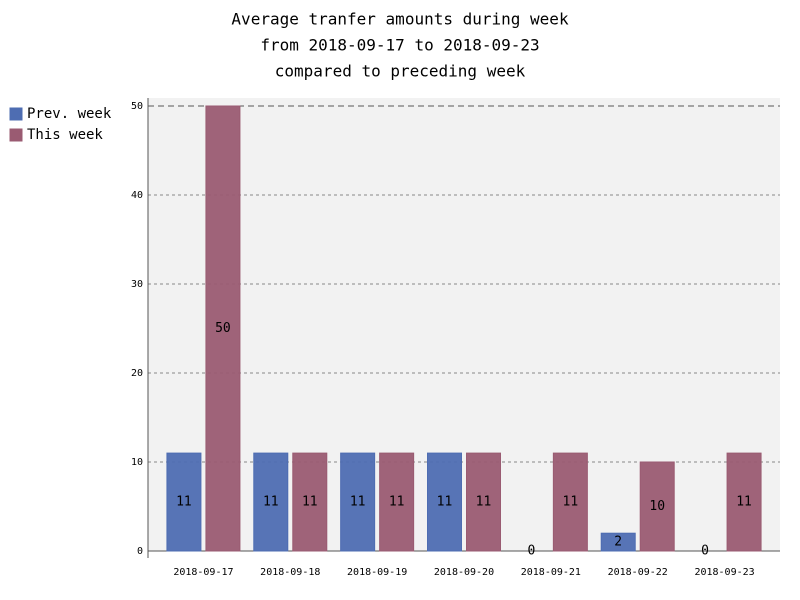 The height and width of the screenshot is (600, 800). I want to click on x-tick-label: 2018-09-21, so click(551, 572).